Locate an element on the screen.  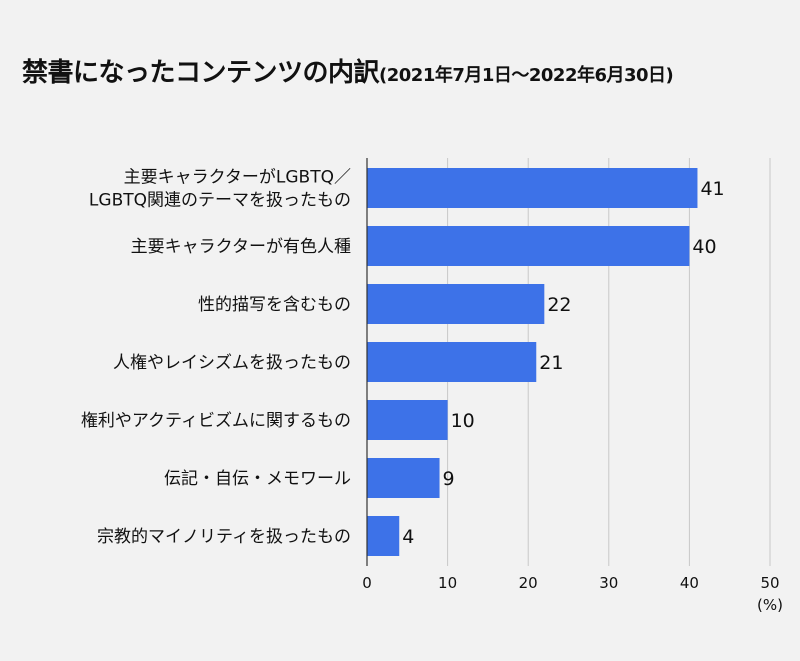
category-label: 主要キャラクターがLGBTQ／ is located at coordinates (237, 178).